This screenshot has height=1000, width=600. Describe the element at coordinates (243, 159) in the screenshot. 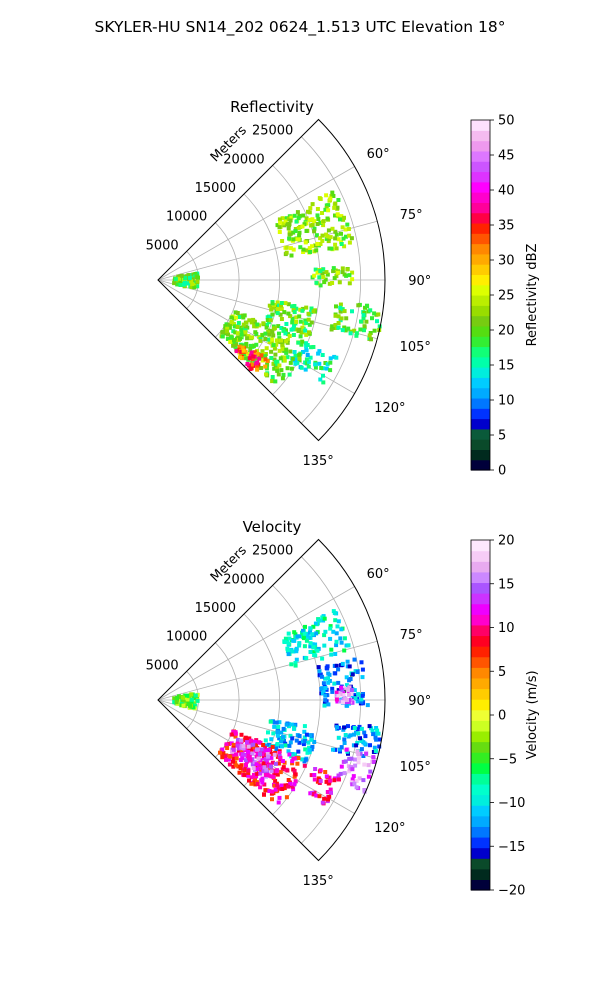

I see `radial-tick-label: 20000` at that location.